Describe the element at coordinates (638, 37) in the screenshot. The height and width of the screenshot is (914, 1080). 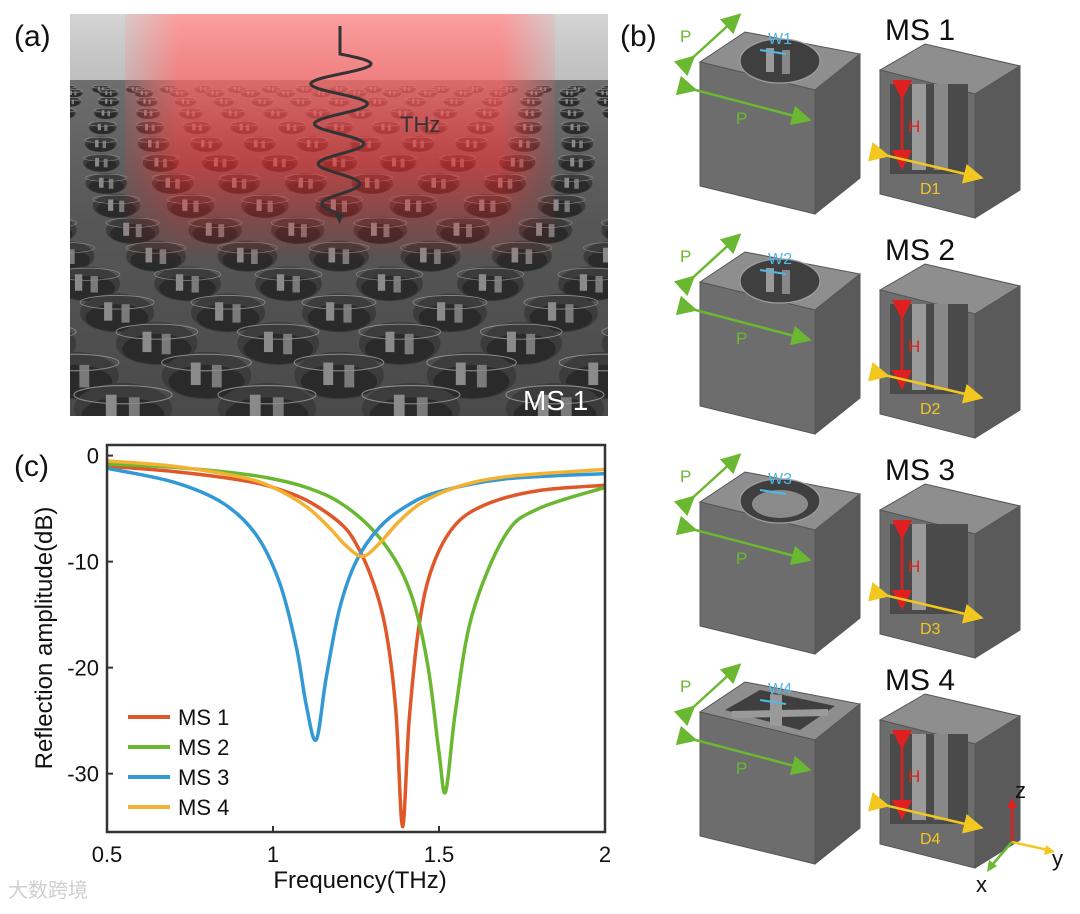
I see `panel-label-b: (b)` at that location.